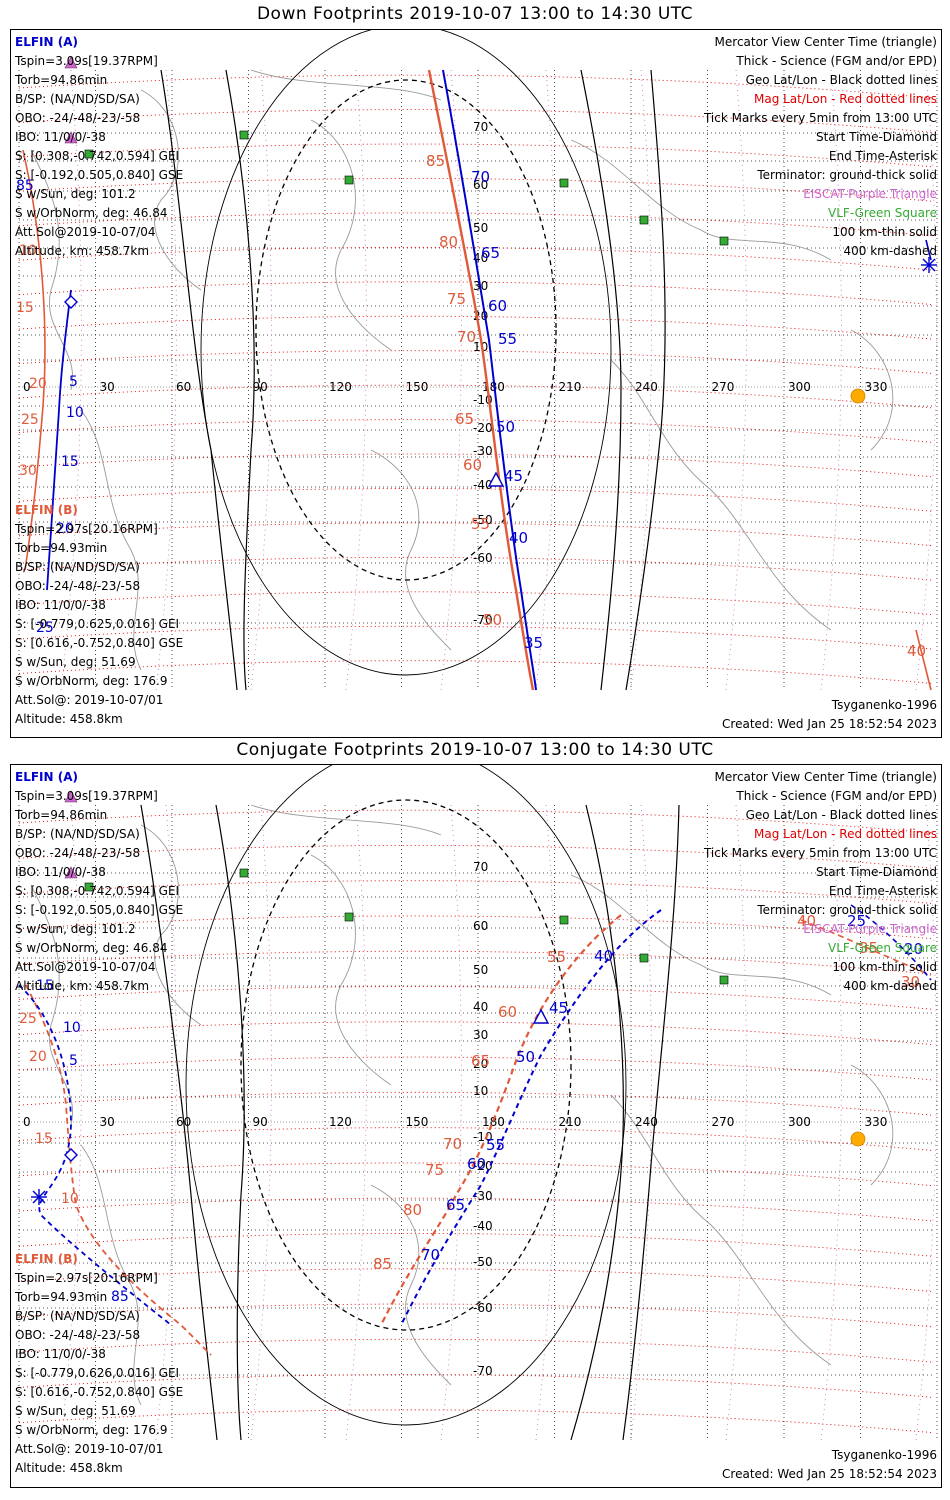 The width and height of the screenshot is (950, 1500). I want to click on created-label: Created: Wed Jan 25 18:52:54 2023, so click(829, 1474).